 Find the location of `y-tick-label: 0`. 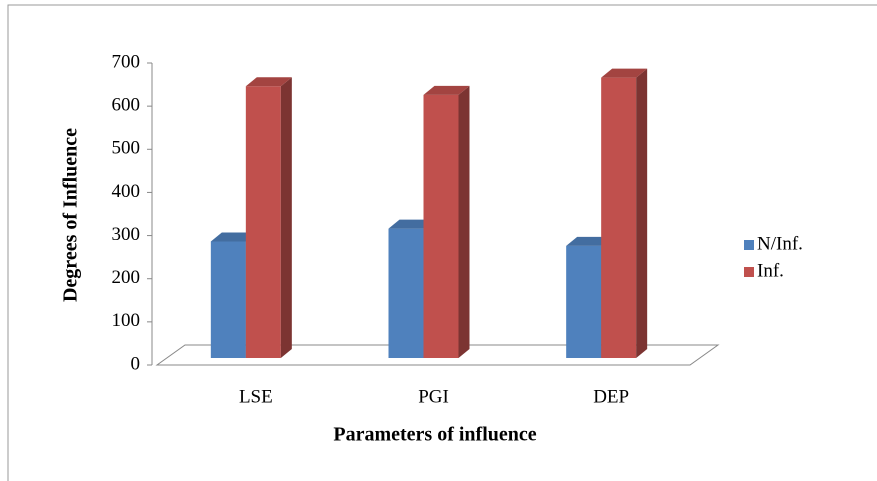

y-tick-label: 0 is located at coordinates (136, 363).